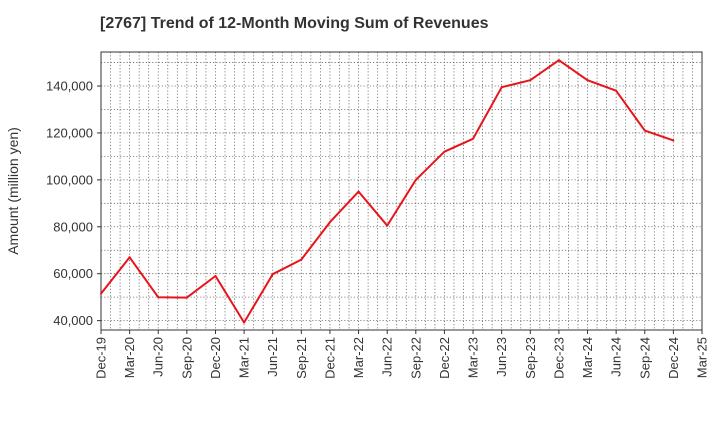 Image resolution: width=720 pixels, height=440 pixels. Describe the element at coordinates (272, 357) in the screenshot. I see `x-tick-label: Jun-21` at that location.